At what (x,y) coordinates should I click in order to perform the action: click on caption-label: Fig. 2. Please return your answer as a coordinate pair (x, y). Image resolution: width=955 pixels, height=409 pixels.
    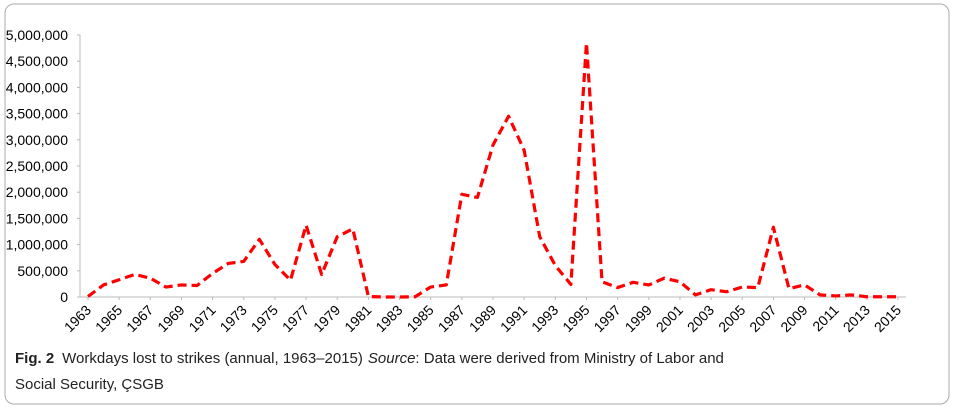
    Looking at the image, I should click on (34, 358).